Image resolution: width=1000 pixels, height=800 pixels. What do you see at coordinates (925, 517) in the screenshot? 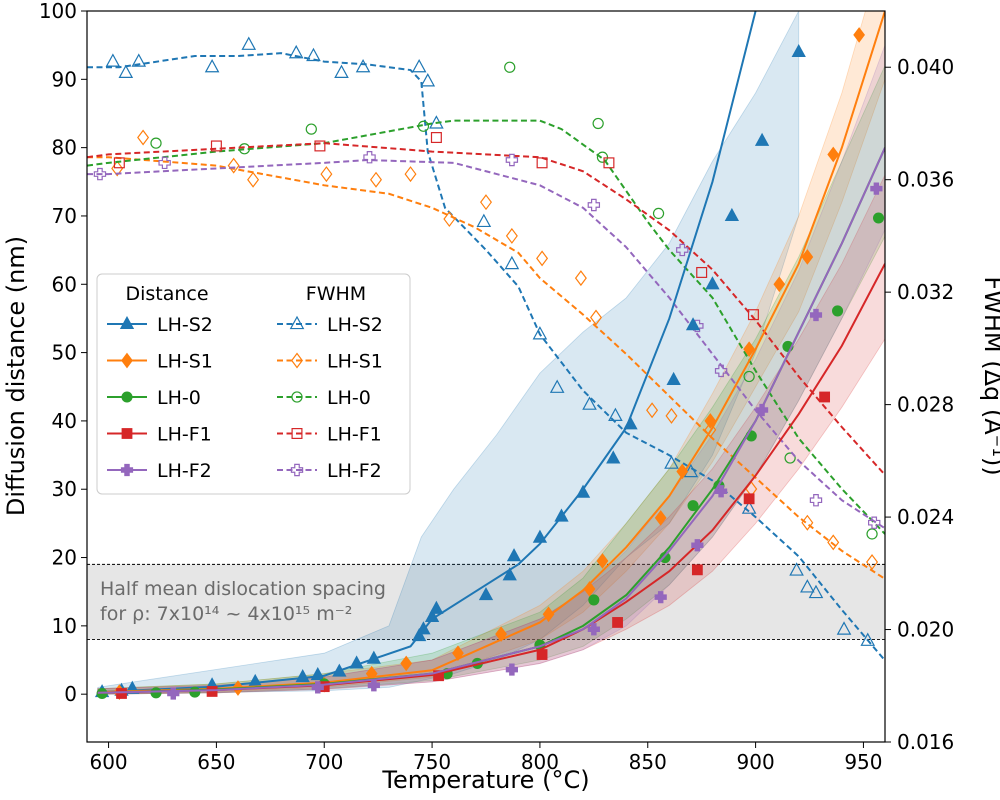
I see `y-right-tick-label: 0.024` at bounding box center [925, 517].